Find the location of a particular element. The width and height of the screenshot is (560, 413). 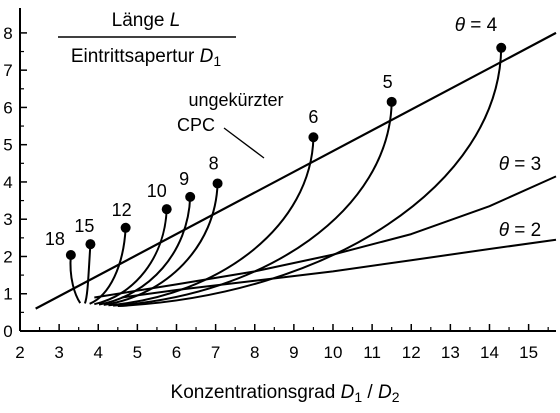

main-curve-label-line1: ungekürzter is located at coordinates (235, 100).